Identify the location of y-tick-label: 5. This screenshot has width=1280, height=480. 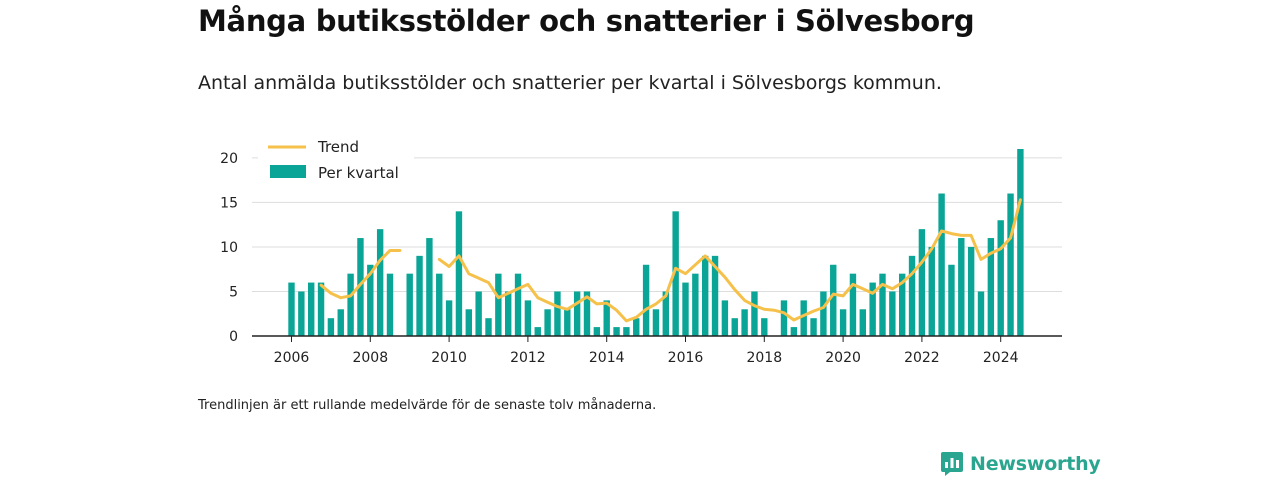
(233, 292).